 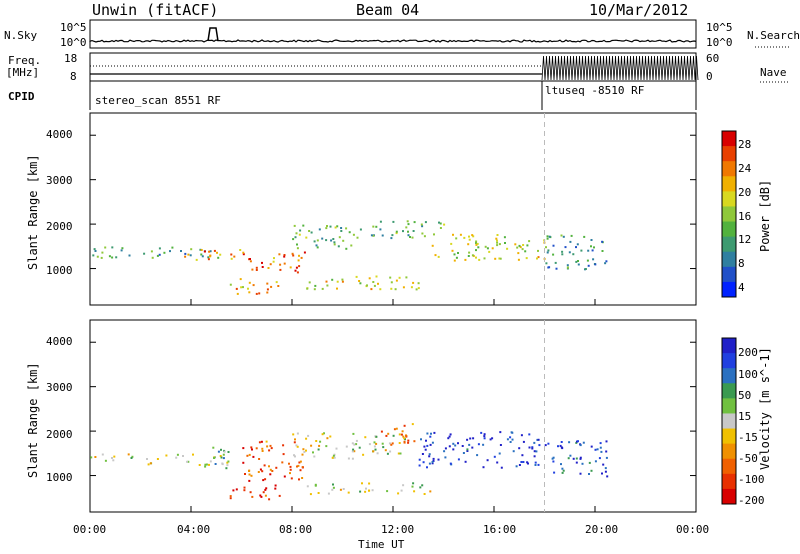 What do you see at coordinates (59, 134) in the screenshot?
I see `power-ytick-4000: 4000` at bounding box center [59, 134].